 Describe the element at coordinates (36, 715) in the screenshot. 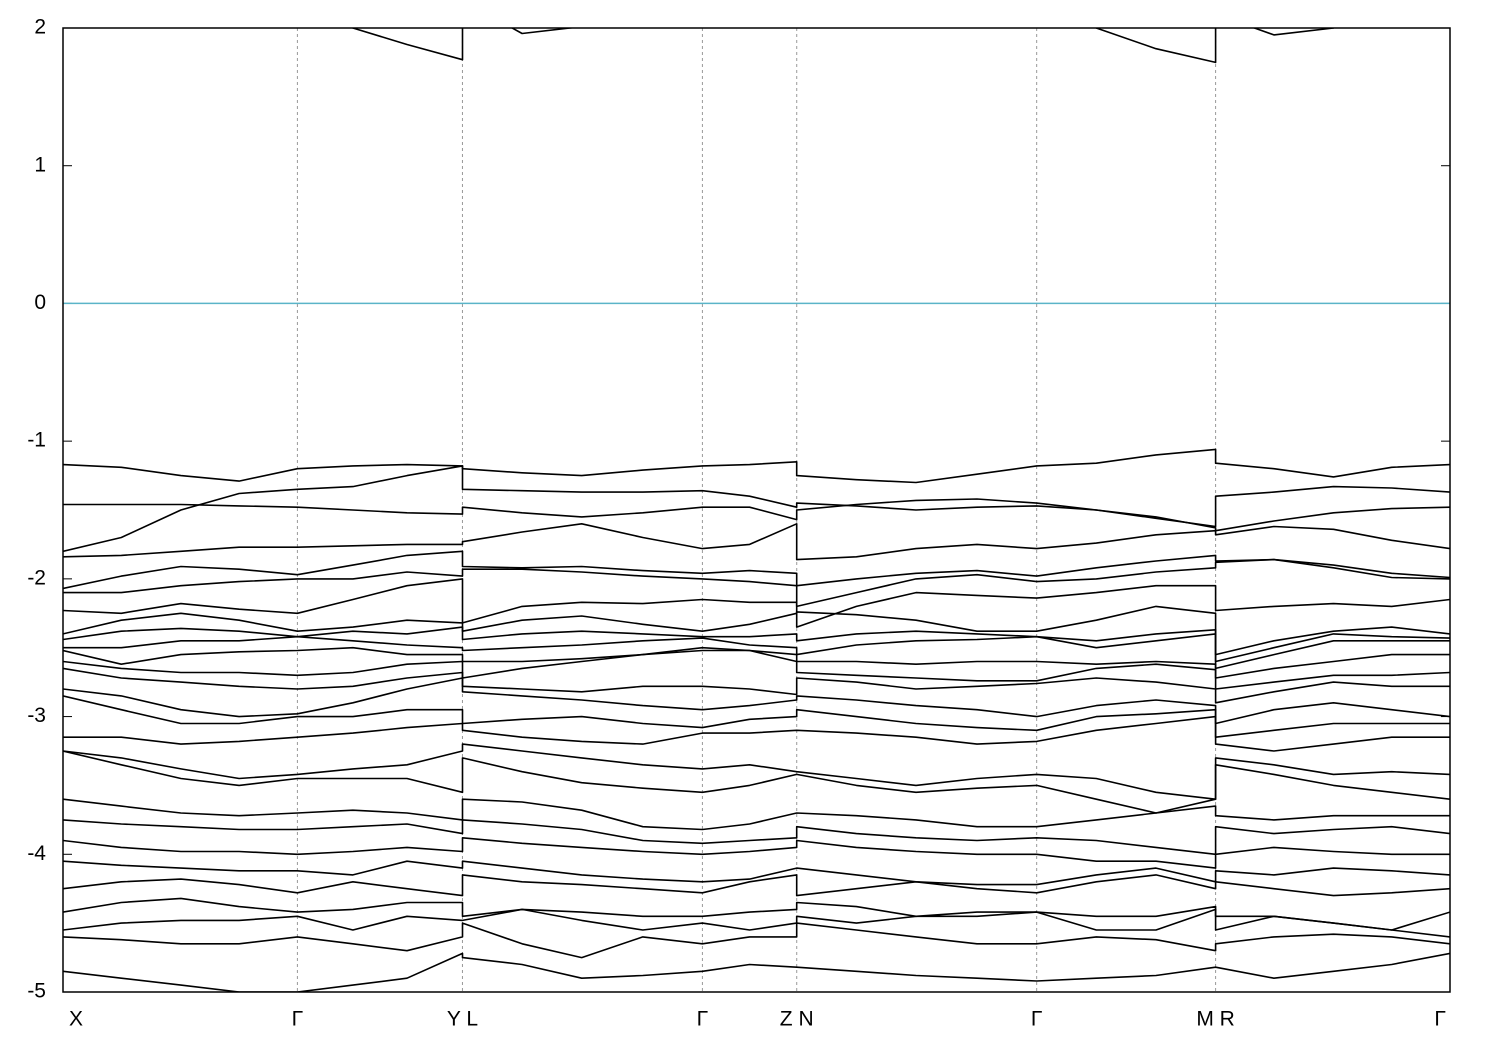

I see `y-tick-label: -3` at that location.